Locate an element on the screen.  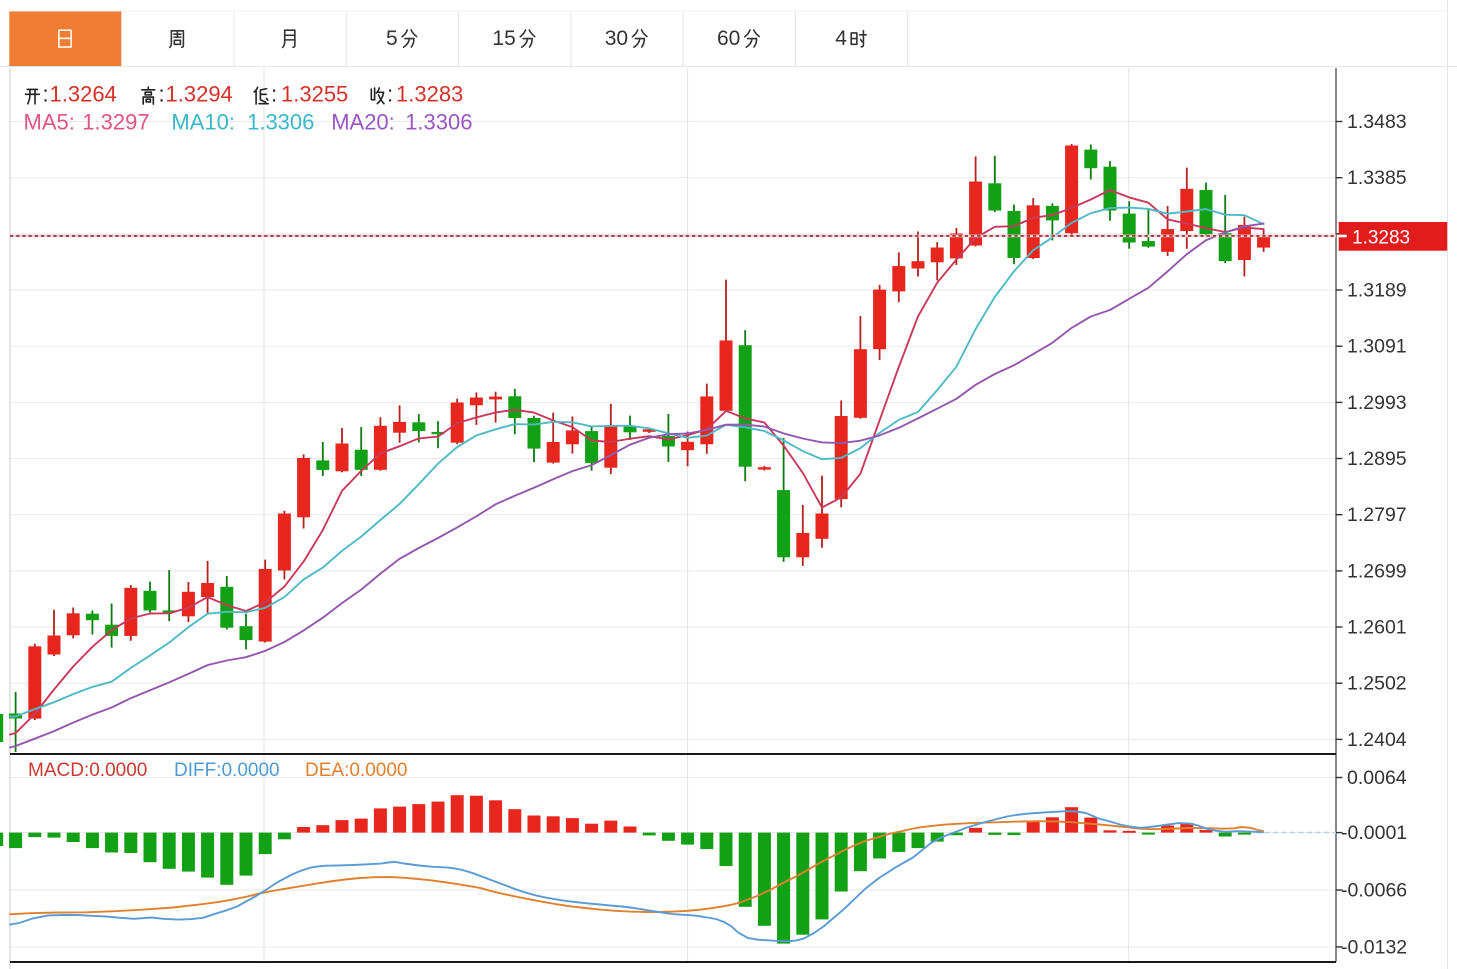
svg-text: 1.2895 is located at coordinates (1377, 459).